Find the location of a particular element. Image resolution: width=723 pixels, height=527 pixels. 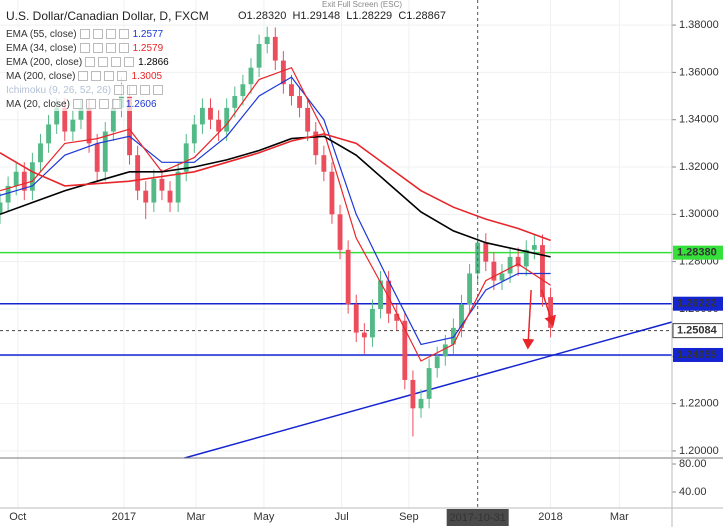

y-tick-label: 1.32000 is located at coordinates (699, 167).